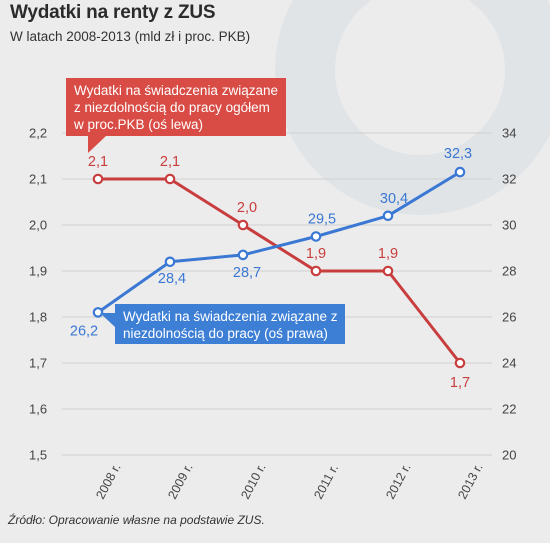 Image resolution: width=550 pixels, height=543 pixels. Describe the element at coordinates (253, 481) in the screenshot. I see `x-tick-label: 2010 r.` at that location.